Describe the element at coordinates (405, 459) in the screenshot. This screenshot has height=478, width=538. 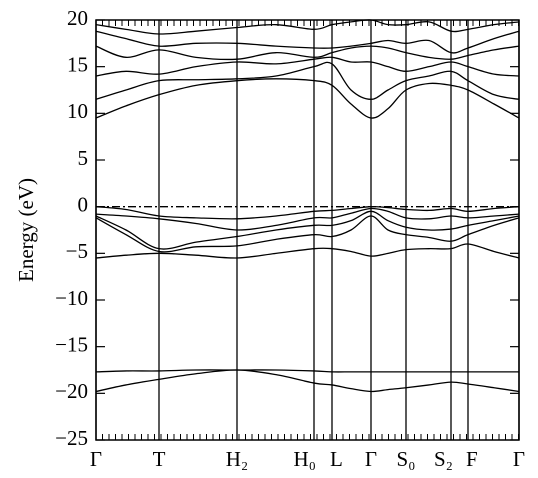
I see `x-tick-label: S₀` at that location.